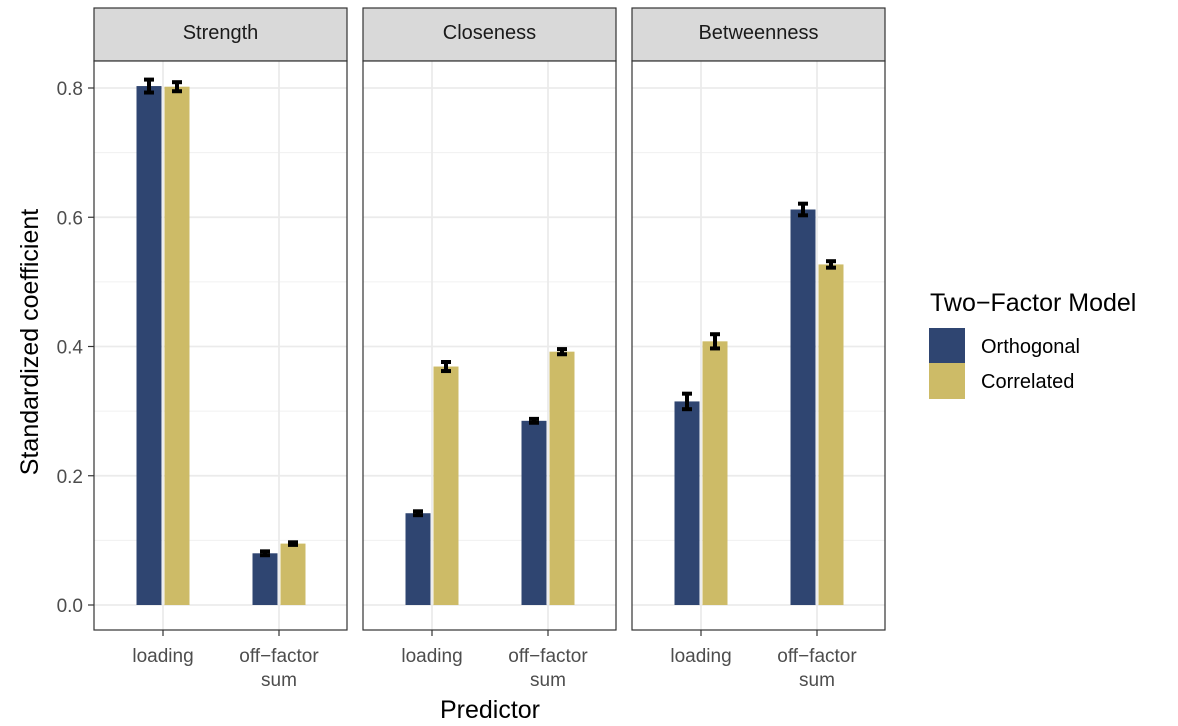 Image resolution: width=1178 pixels, height=726 pixels. What do you see at coordinates (70, 89) in the screenshot?
I see `y-tick-label: 0.8` at bounding box center [70, 89].